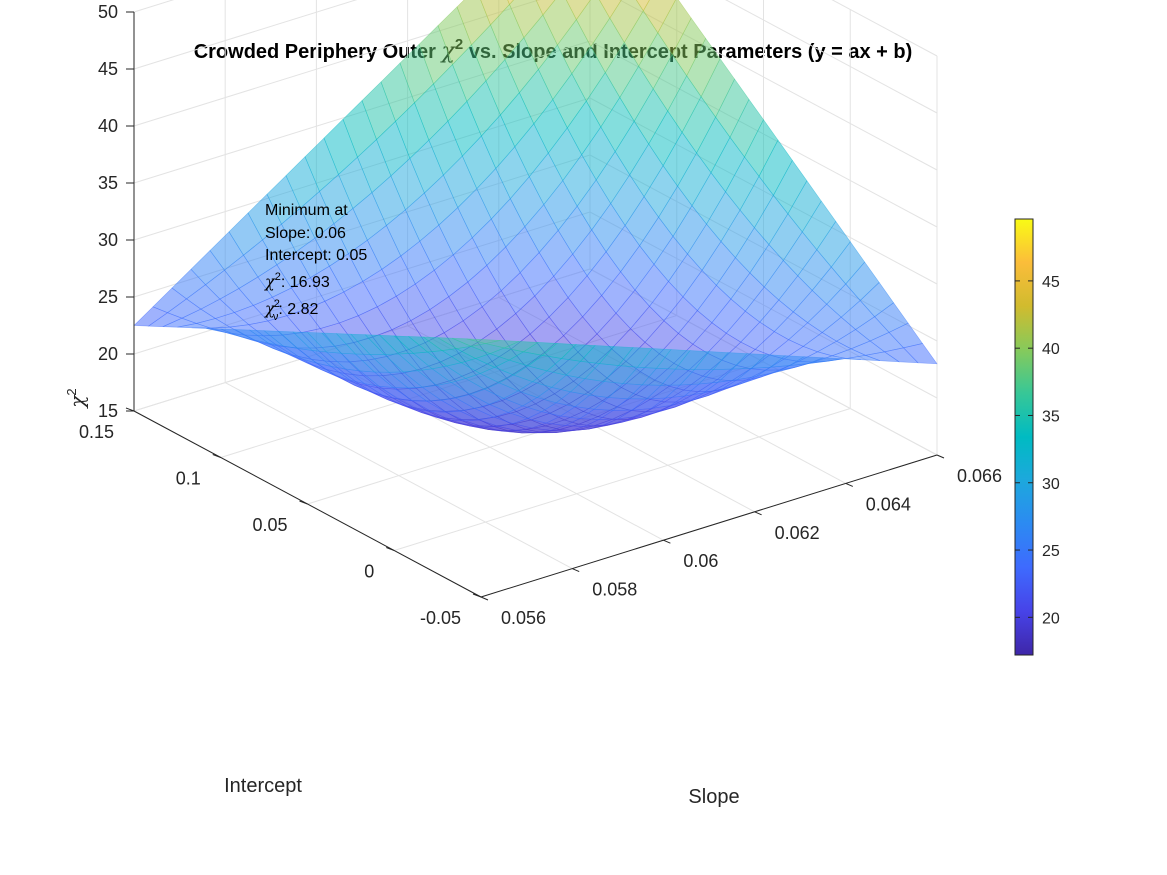 This screenshot has height=875, width=1167. I want to click on z-tick-label: 15, so click(108, 411).